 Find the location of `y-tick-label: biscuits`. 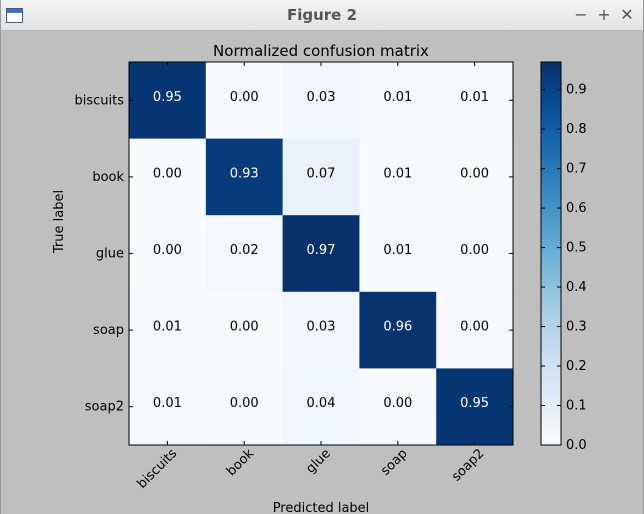

y-tick-label: biscuits is located at coordinates (99, 100).